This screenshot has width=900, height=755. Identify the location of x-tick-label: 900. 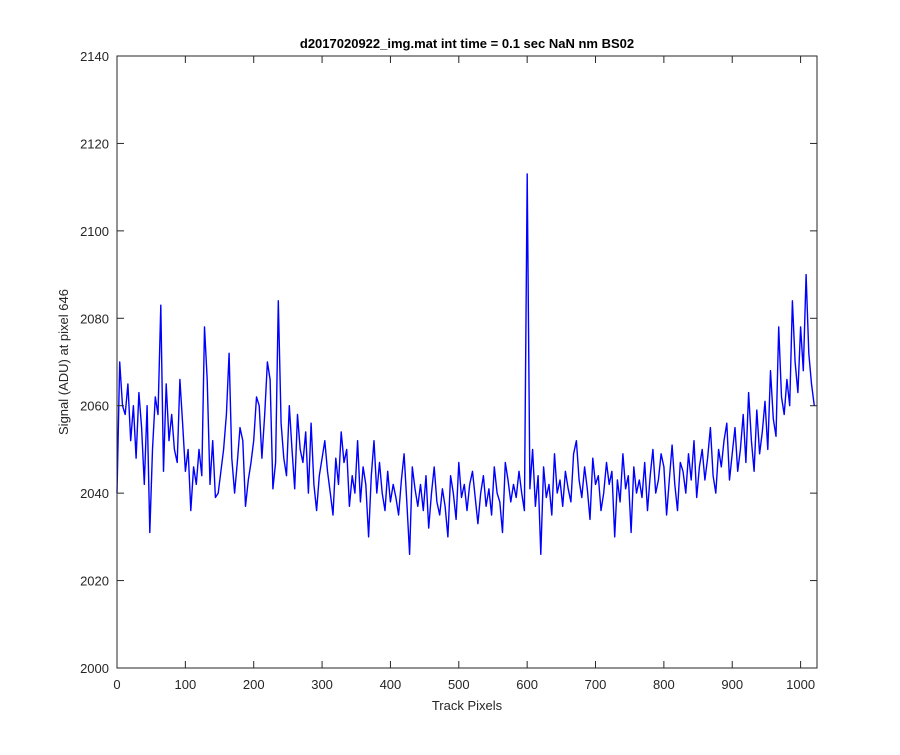
(732, 684).